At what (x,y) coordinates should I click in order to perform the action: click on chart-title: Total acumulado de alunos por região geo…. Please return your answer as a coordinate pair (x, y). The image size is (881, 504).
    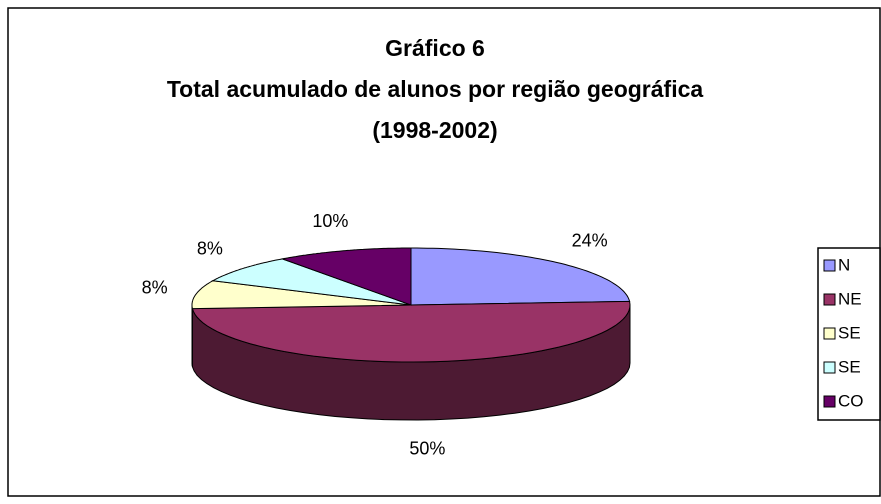
    Looking at the image, I should click on (435, 89).